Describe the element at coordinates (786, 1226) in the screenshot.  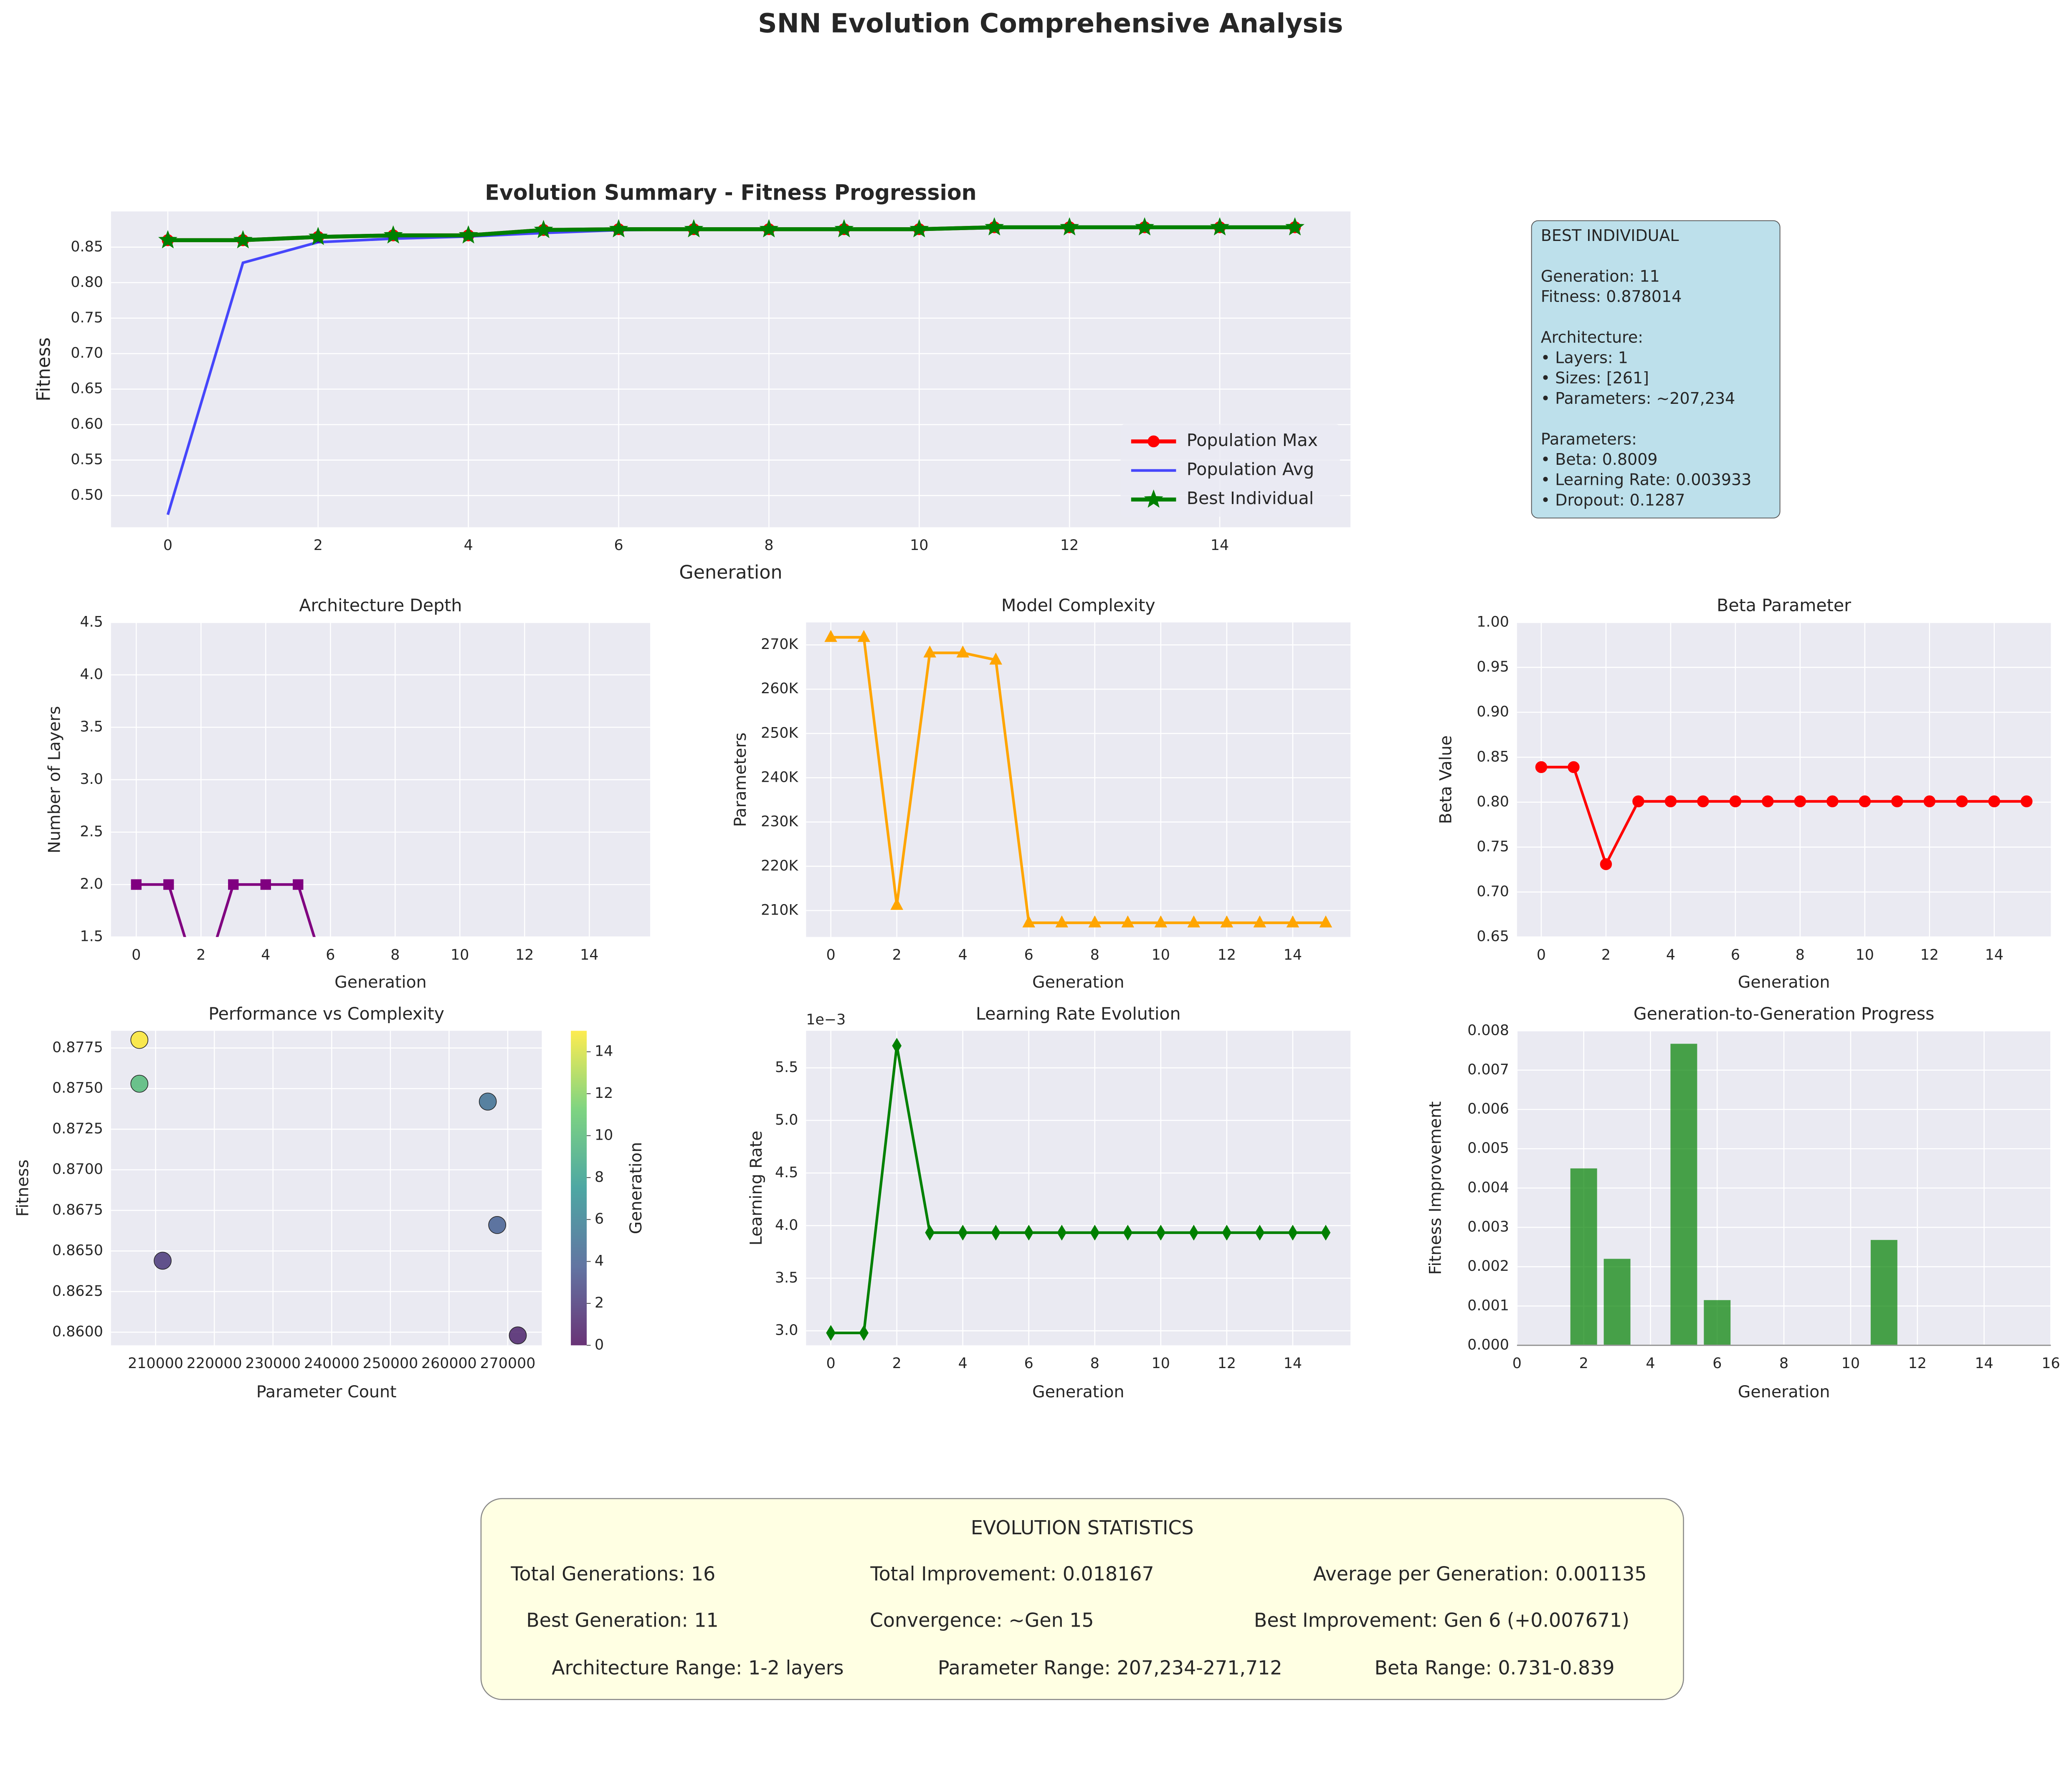
I see `y-tick-label: 4.0` at that location.